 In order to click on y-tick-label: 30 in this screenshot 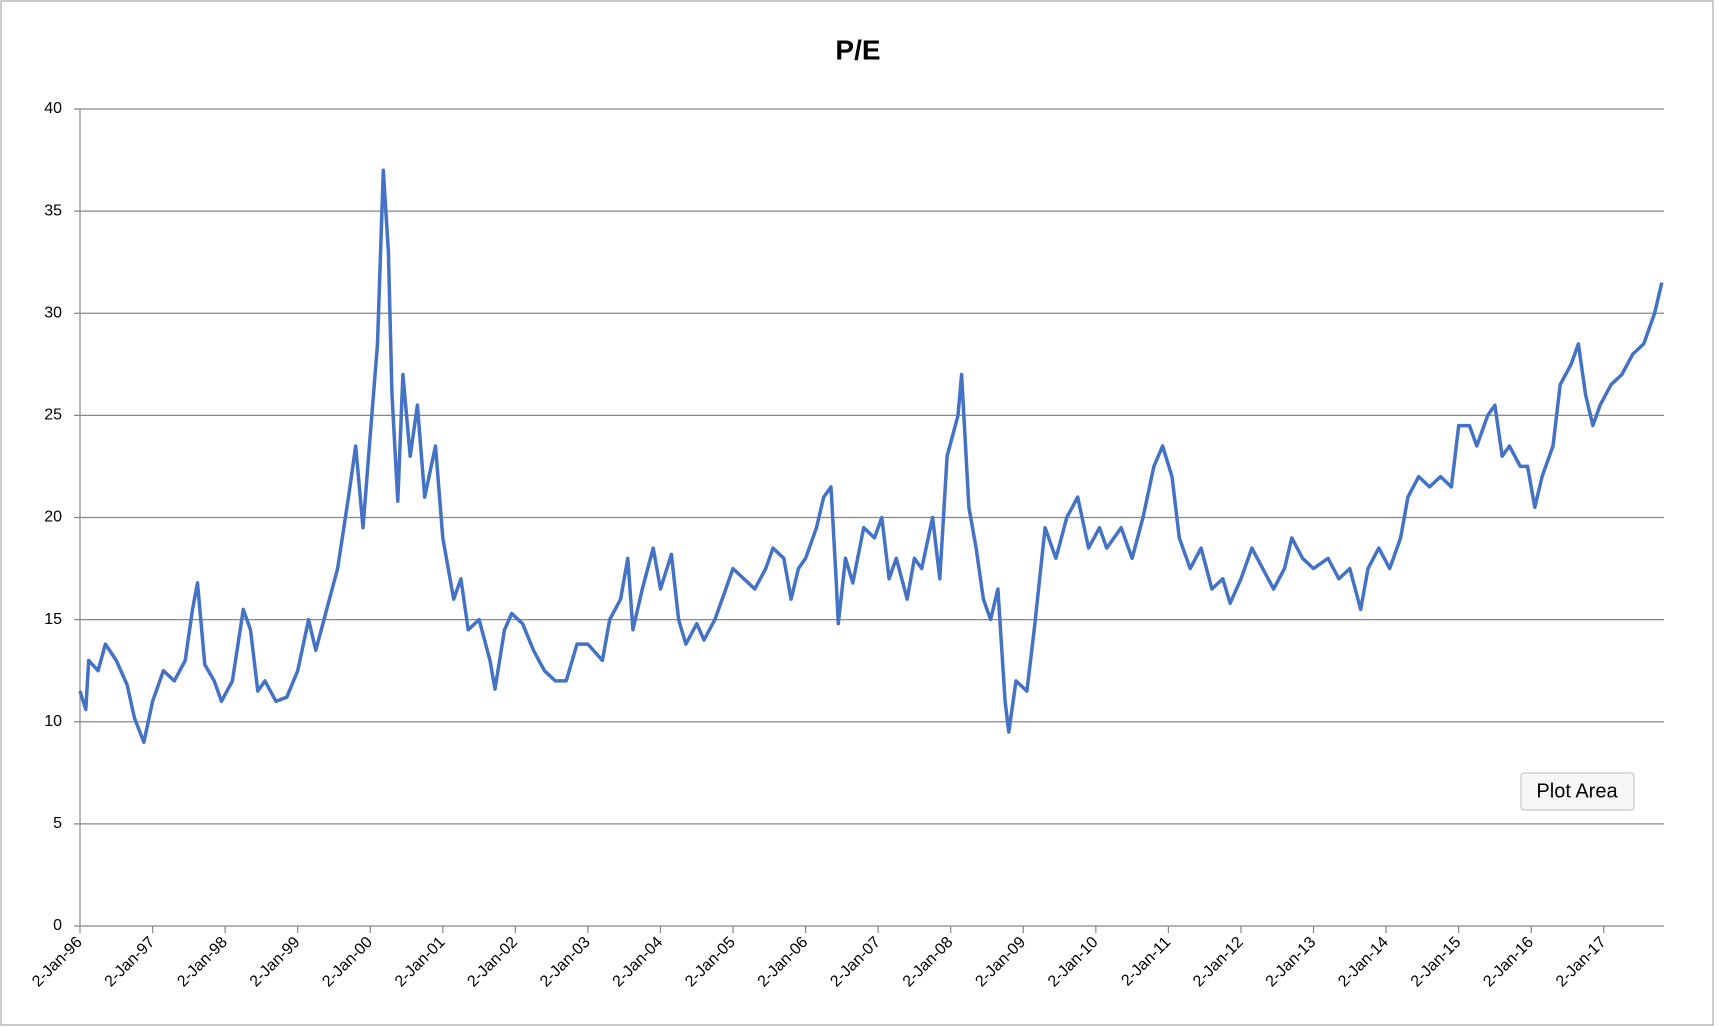, I will do `click(53, 312)`.